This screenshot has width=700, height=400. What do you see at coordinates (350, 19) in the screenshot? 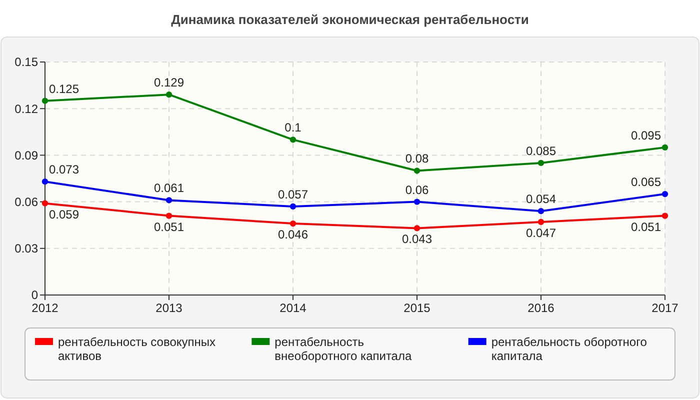
I see `chart-title: Динамика показателей экономическая рентабельности` at bounding box center [350, 19].